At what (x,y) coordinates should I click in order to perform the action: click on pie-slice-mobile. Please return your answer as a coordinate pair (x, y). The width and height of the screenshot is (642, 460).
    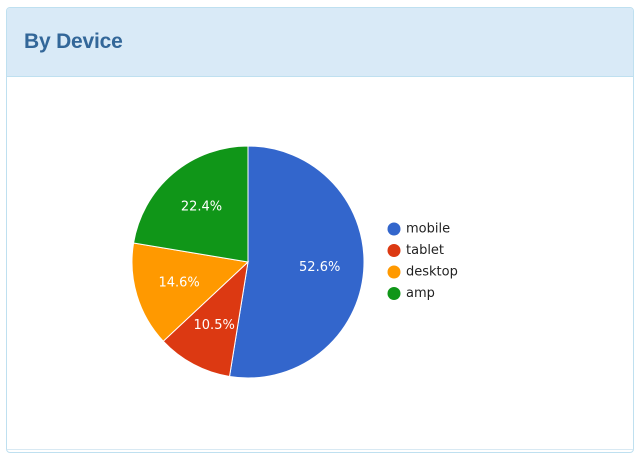
    Looking at the image, I should click on (296, 262).